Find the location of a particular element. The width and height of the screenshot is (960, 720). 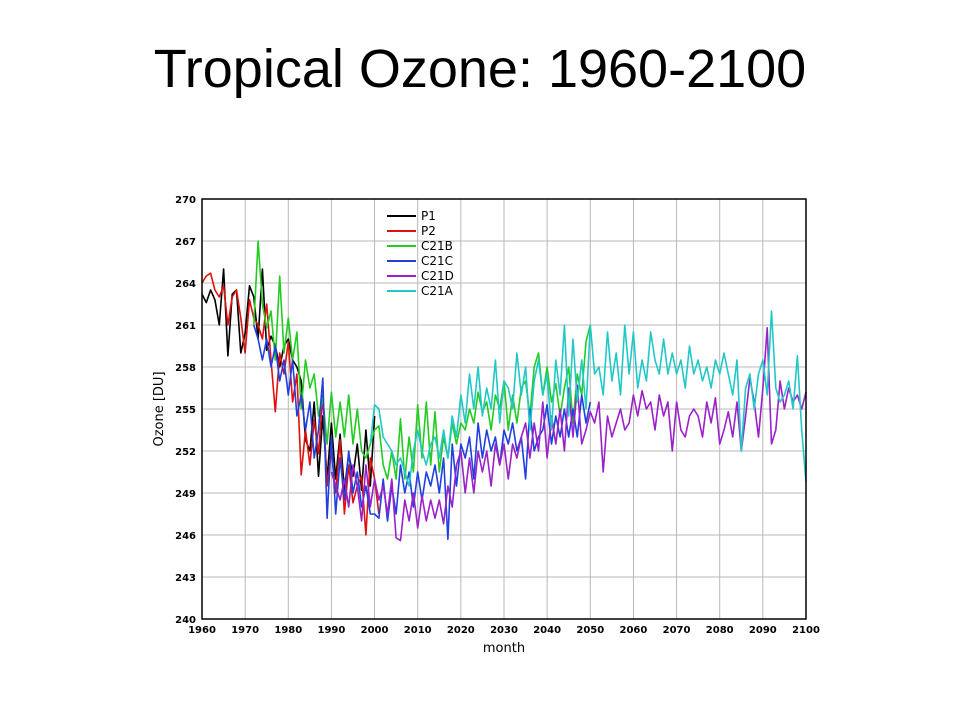

y-axis-label: Ozone [DU] is located at coordinates (159, 408).